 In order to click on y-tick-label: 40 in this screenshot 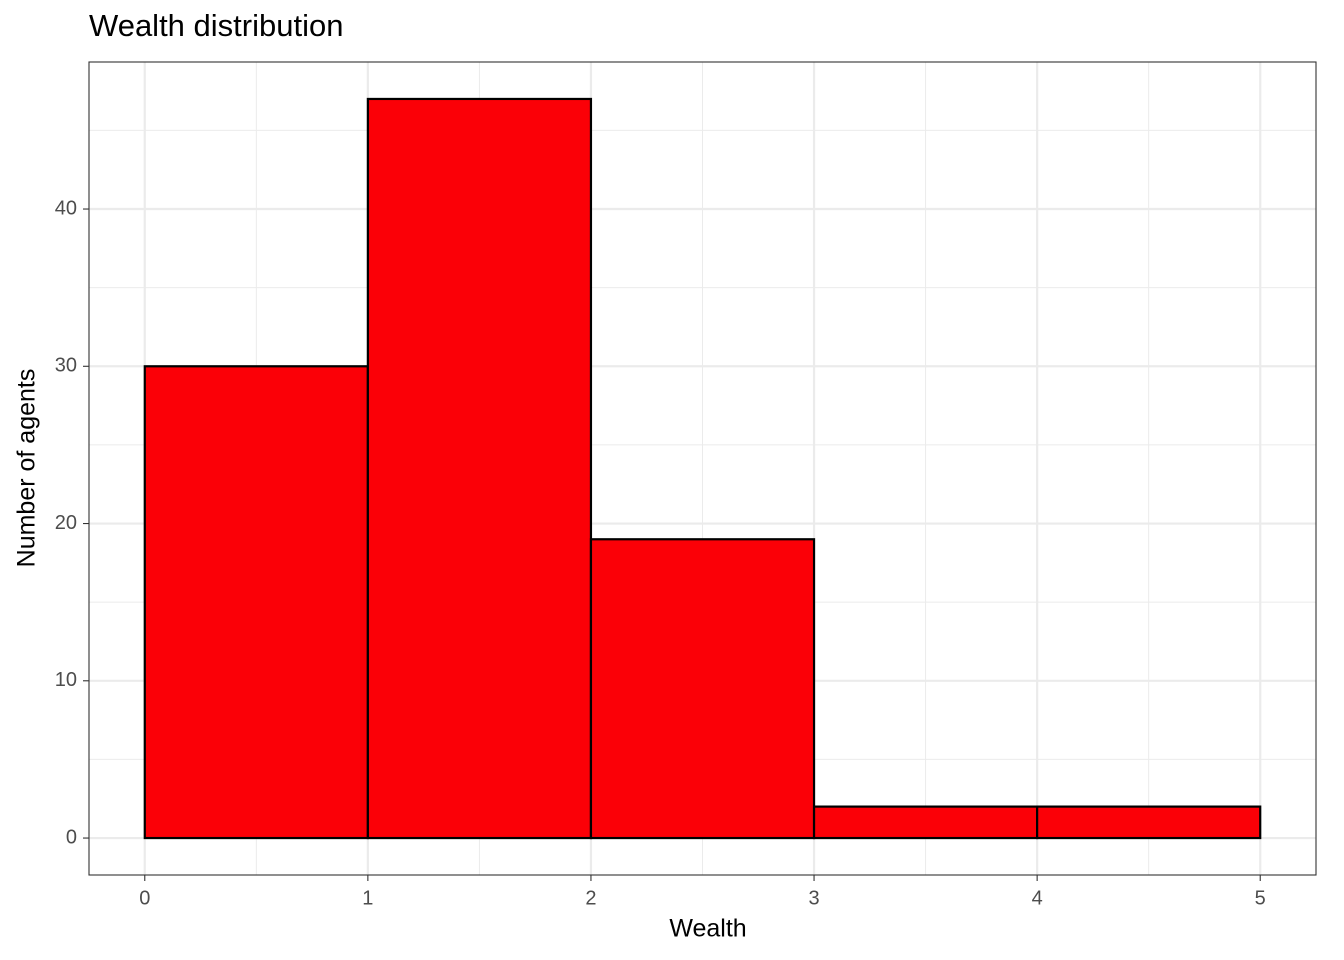, I will do `click(66, 208)`.